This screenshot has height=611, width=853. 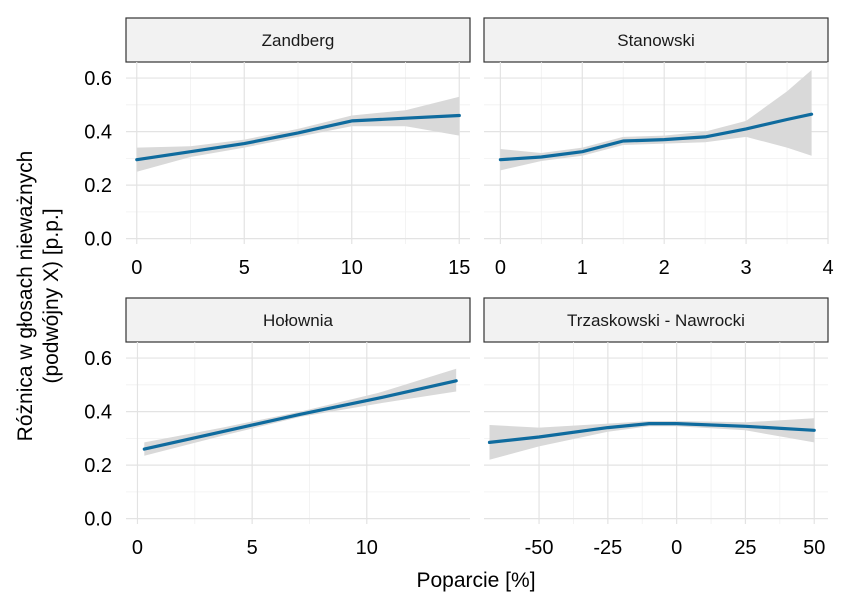 I want to click on panel-title: Hołownia, so click(x=298, y=320).